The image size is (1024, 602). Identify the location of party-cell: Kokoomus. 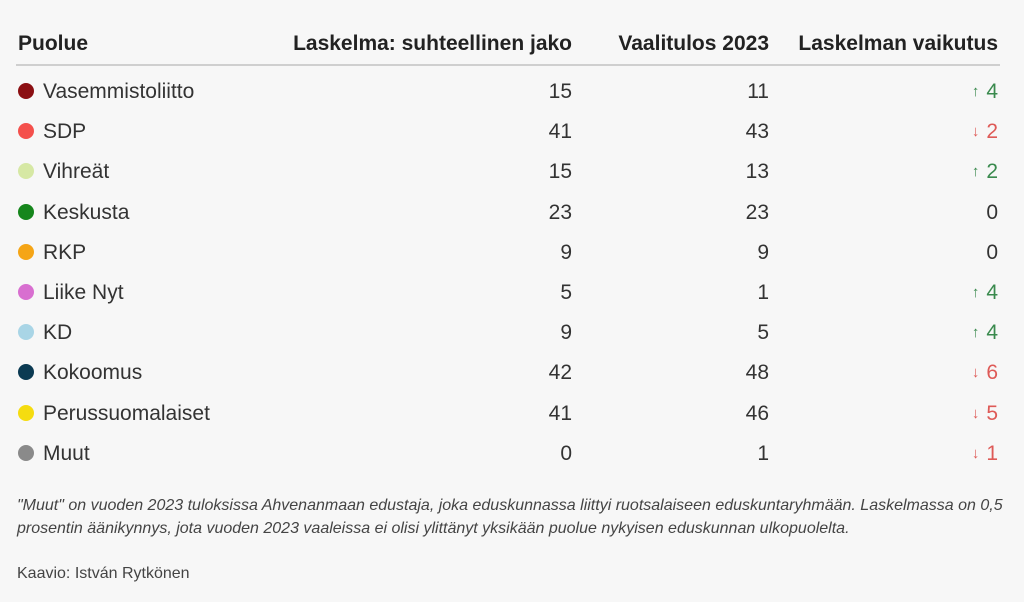
(123, 373).